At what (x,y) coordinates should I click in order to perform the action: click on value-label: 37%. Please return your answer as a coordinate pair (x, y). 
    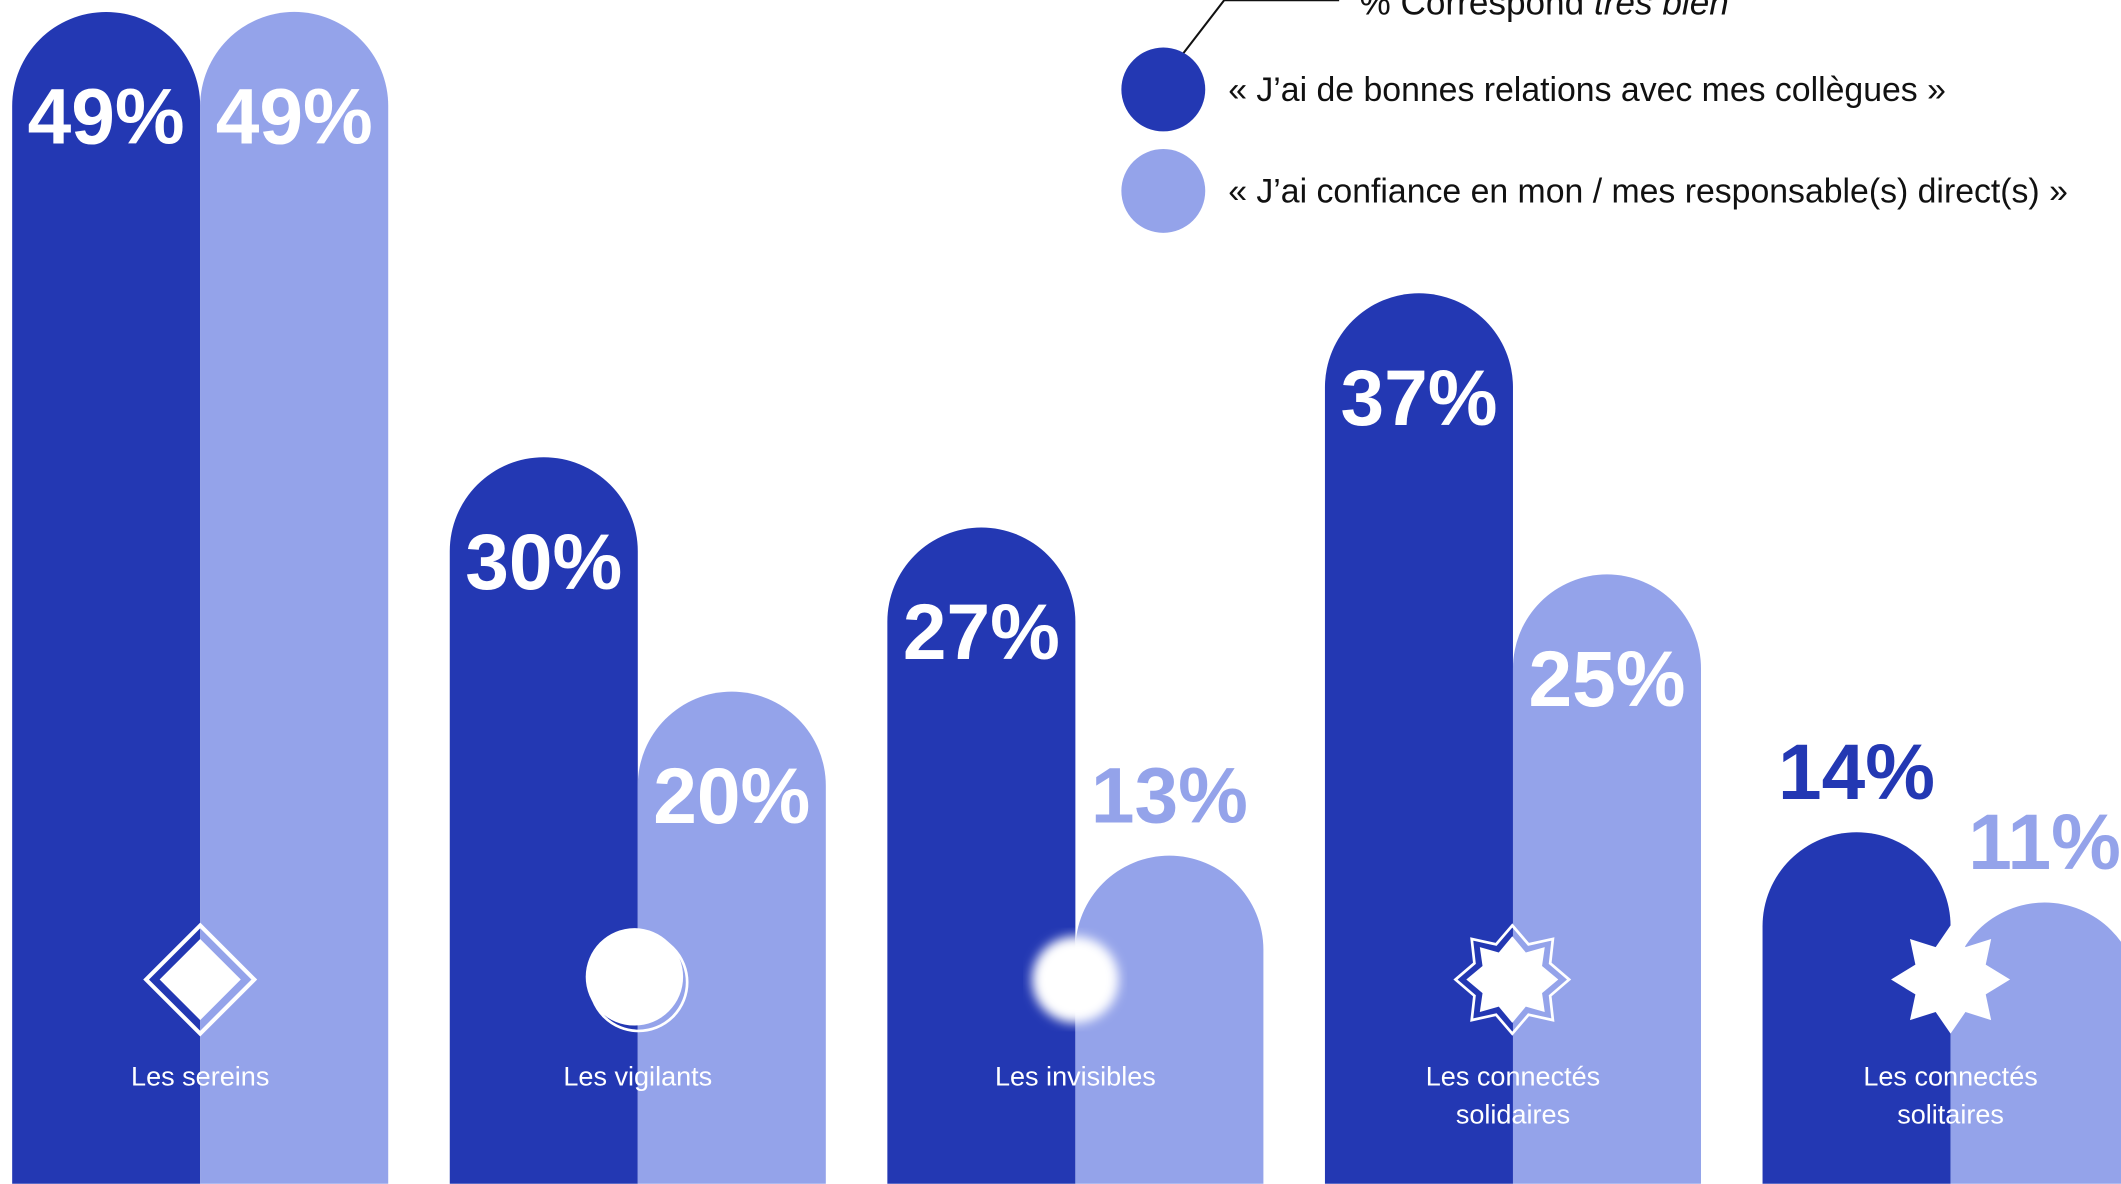
    Looking at the image, I should click on (1418, 398).